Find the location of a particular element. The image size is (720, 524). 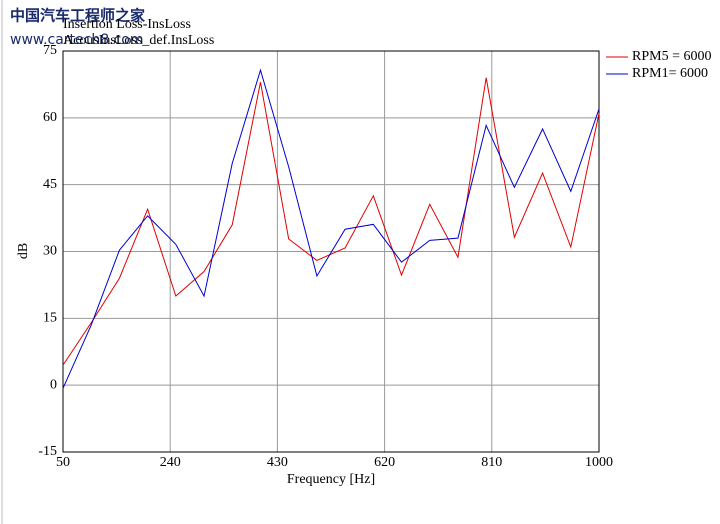

x-tick-label: 620 is located at coordinates (384, 462).